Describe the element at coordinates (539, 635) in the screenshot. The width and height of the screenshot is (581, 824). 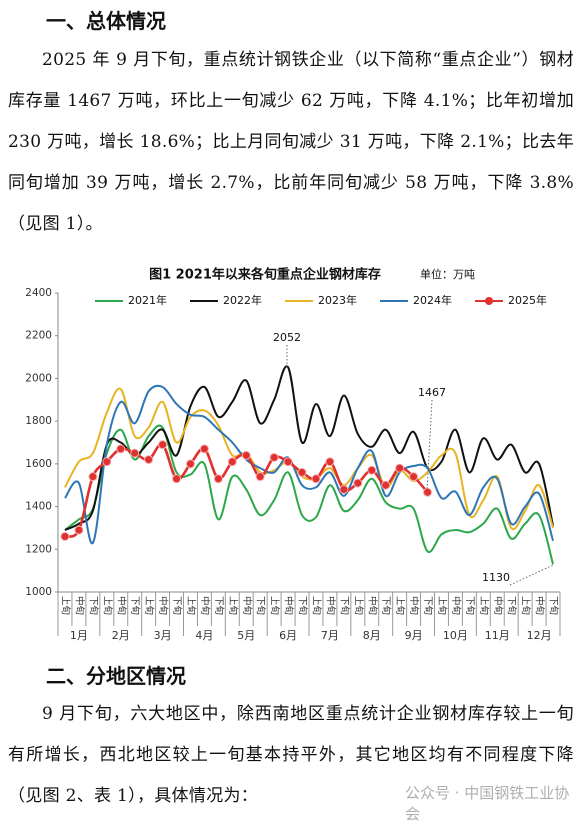
I see `month-label: 12月` at that location.